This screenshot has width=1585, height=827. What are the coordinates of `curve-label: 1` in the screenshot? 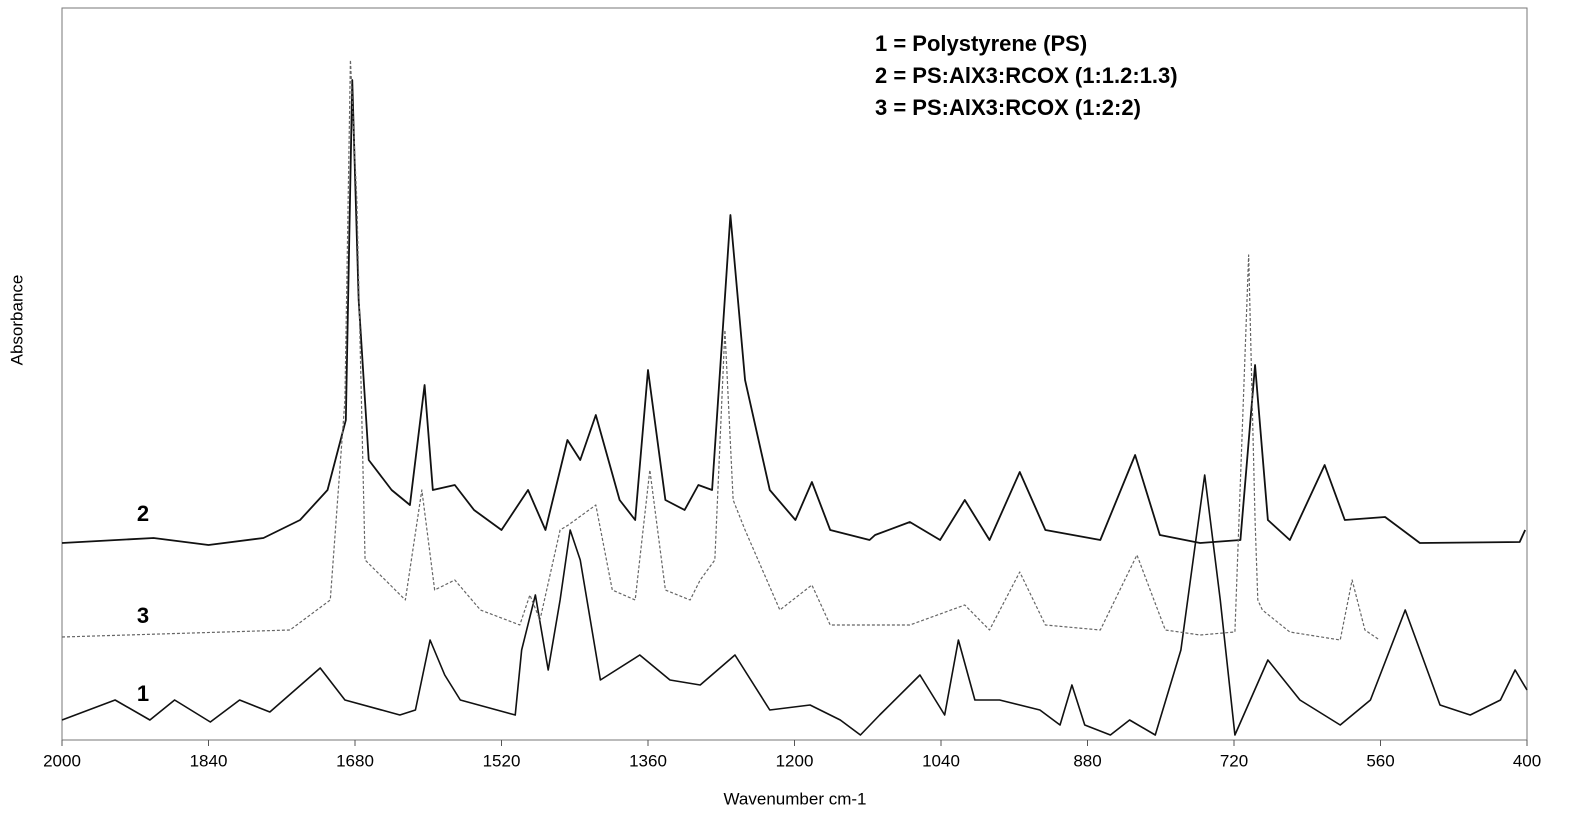 It's located at (143, 693).